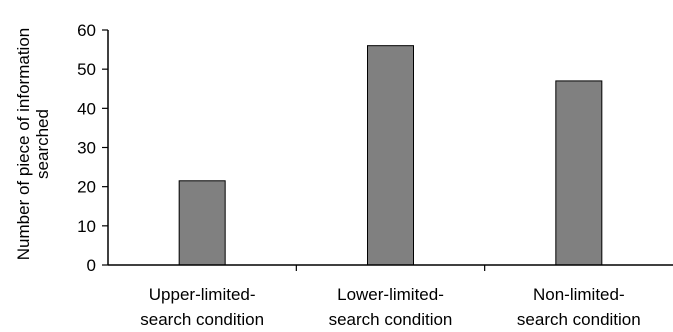 The image size is (673, 332). I want to click on y-tick-label: 20, so click(86, 187).